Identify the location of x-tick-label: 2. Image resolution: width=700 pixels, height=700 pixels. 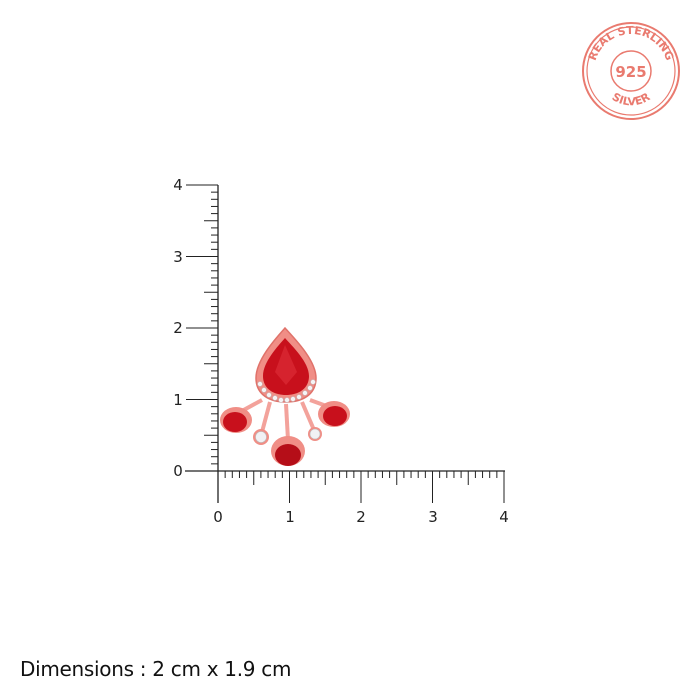
(361, 517).